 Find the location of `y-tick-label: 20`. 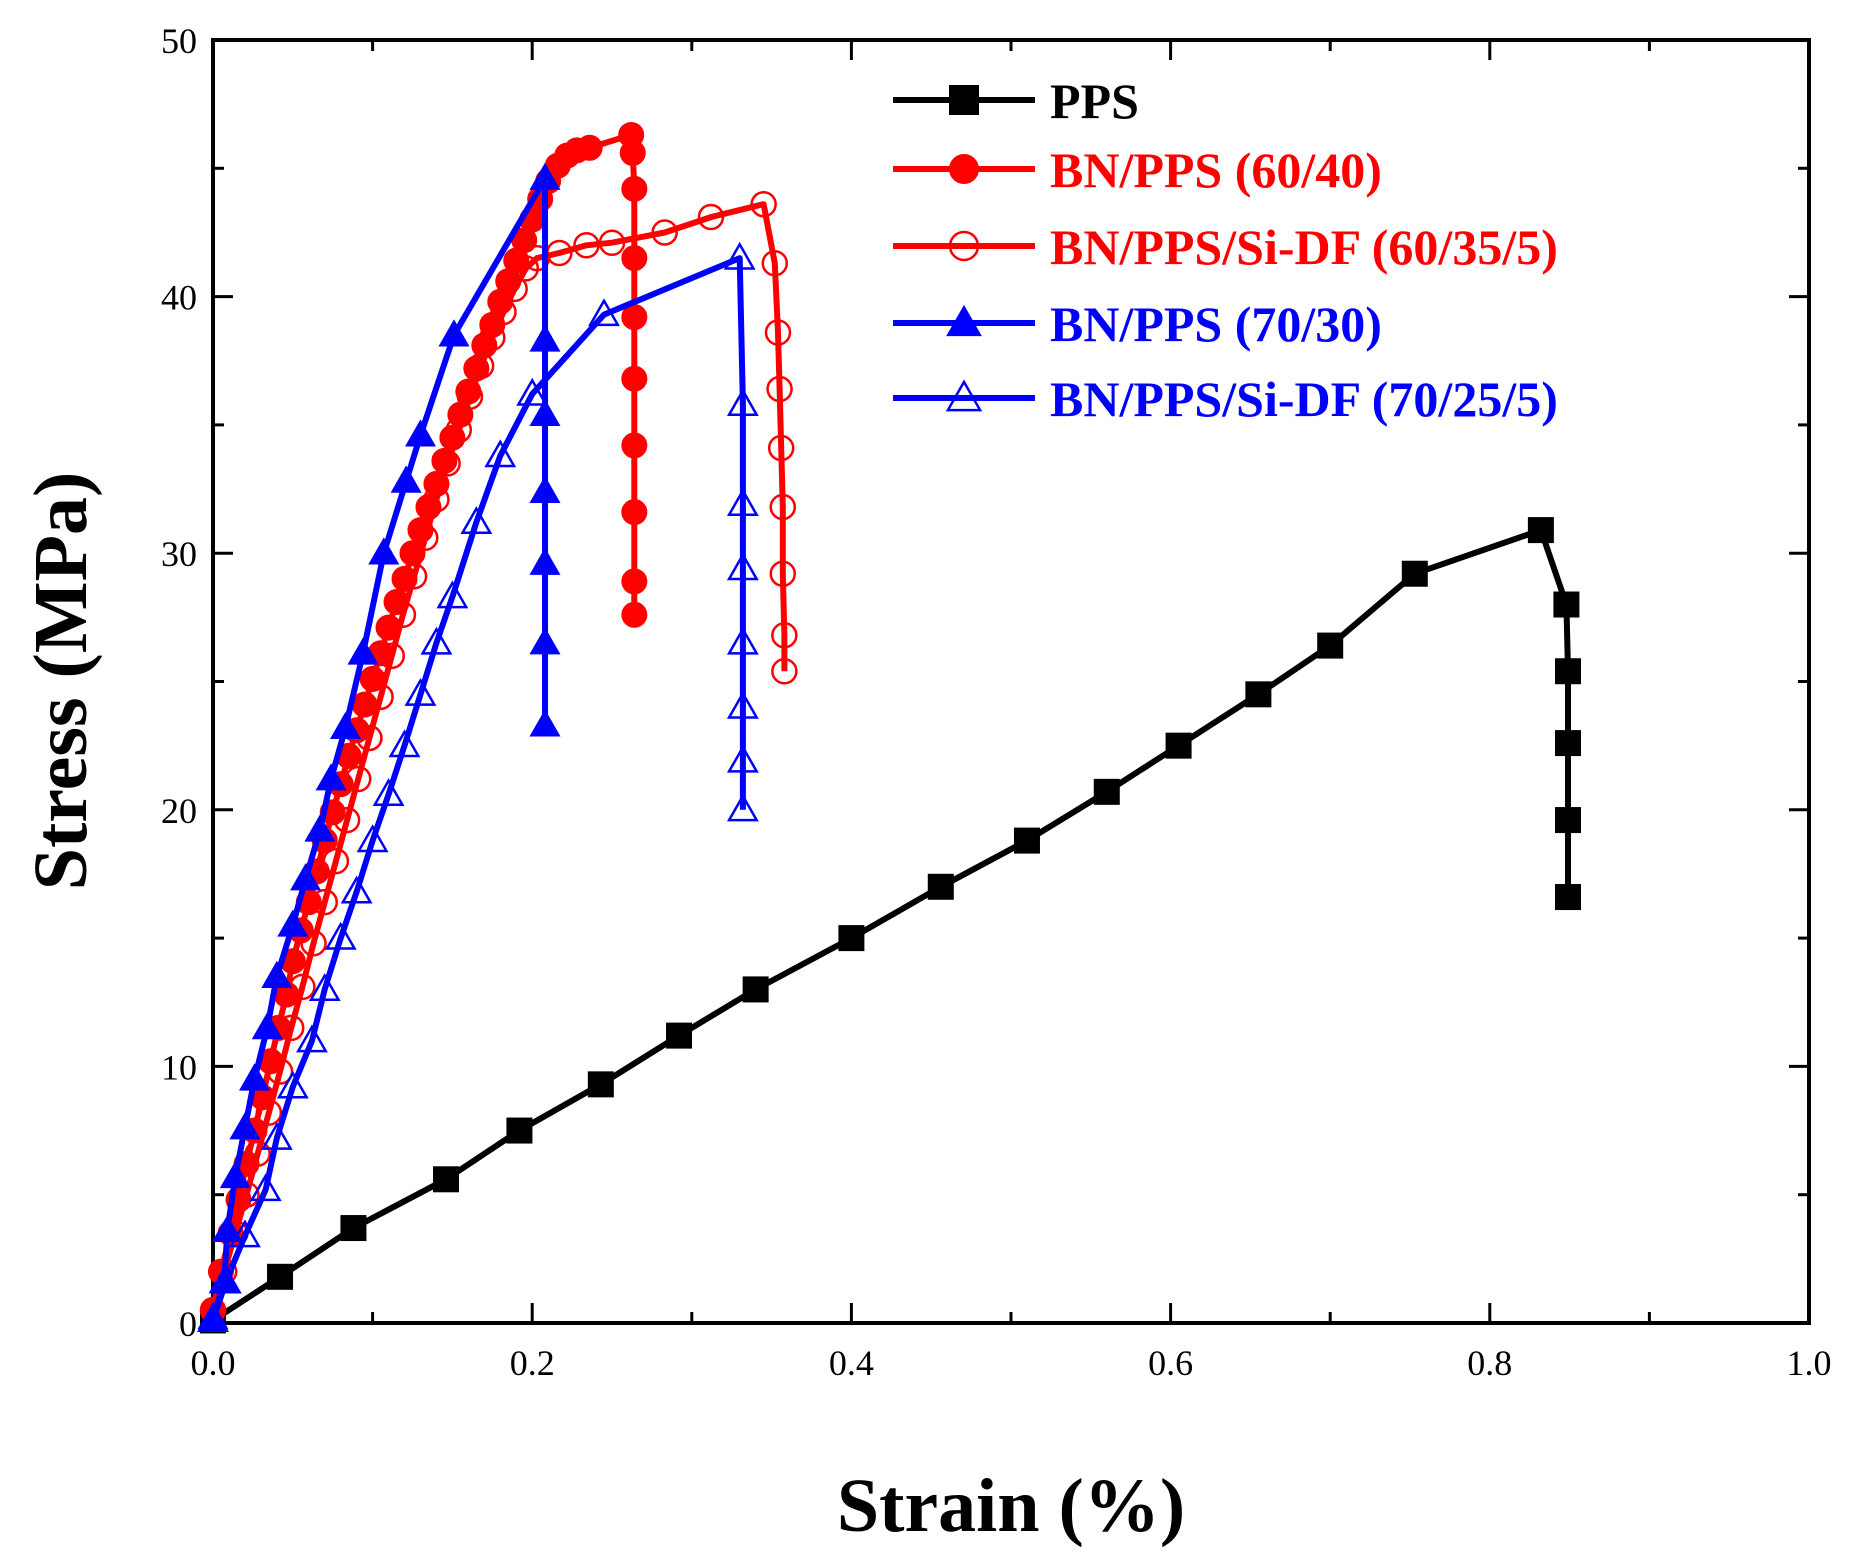

y-tick-label: 20 is located at coordinates (179, 811).